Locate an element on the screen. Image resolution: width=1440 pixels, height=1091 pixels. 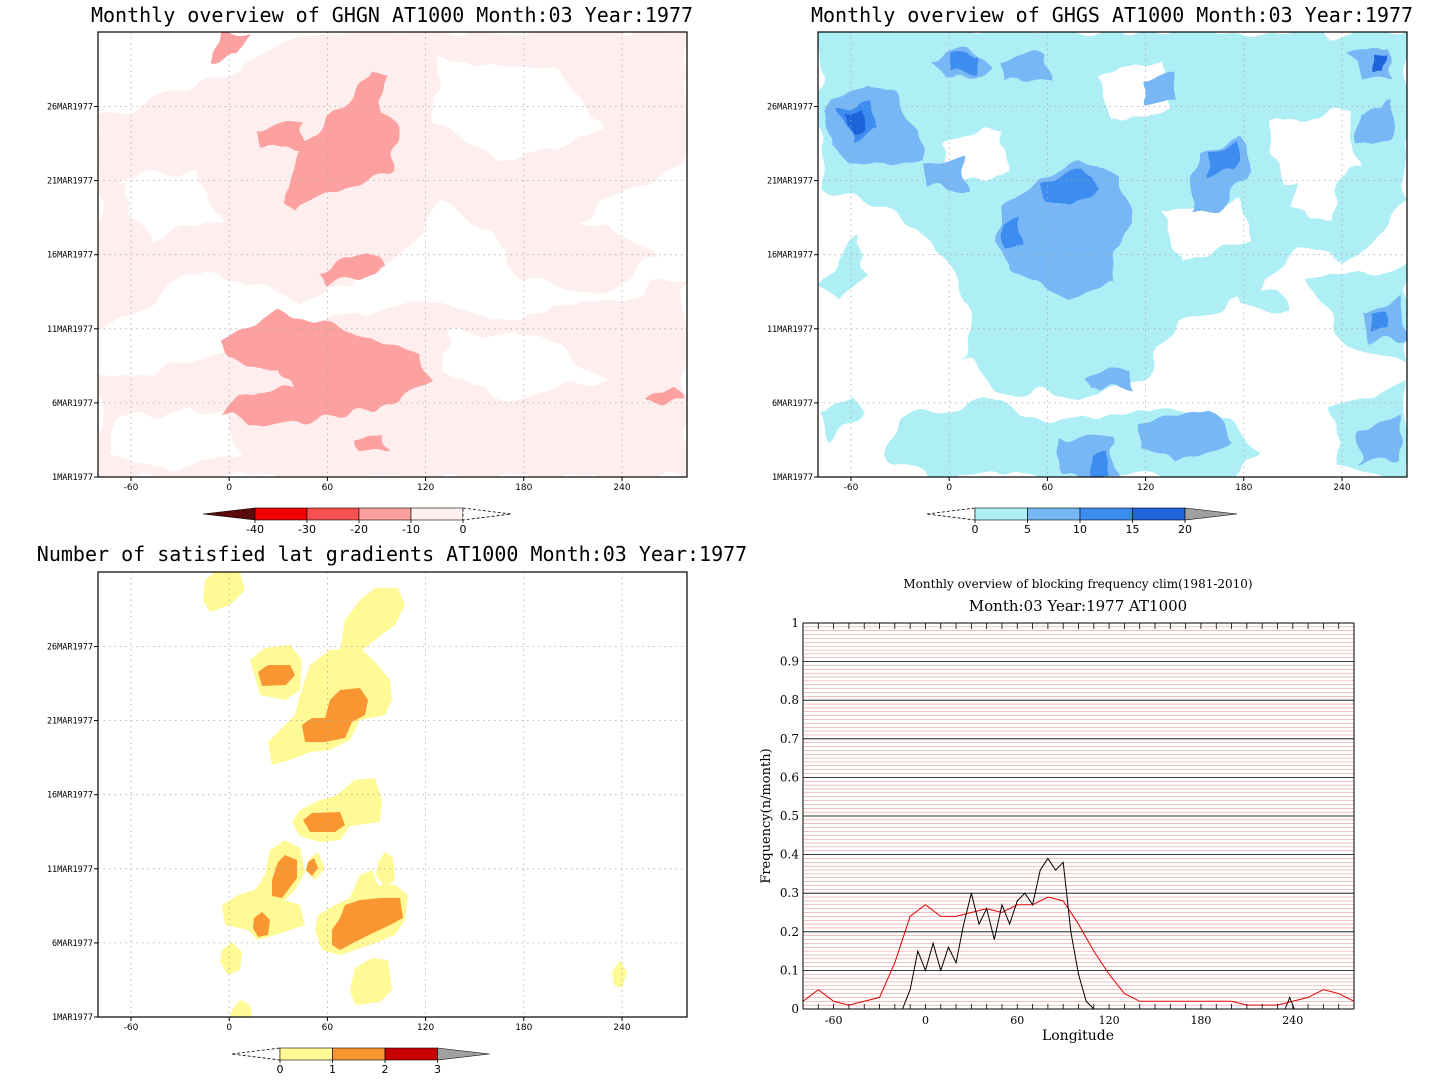
y-tick-label: 0.9 is located at coordinates (789, 662).